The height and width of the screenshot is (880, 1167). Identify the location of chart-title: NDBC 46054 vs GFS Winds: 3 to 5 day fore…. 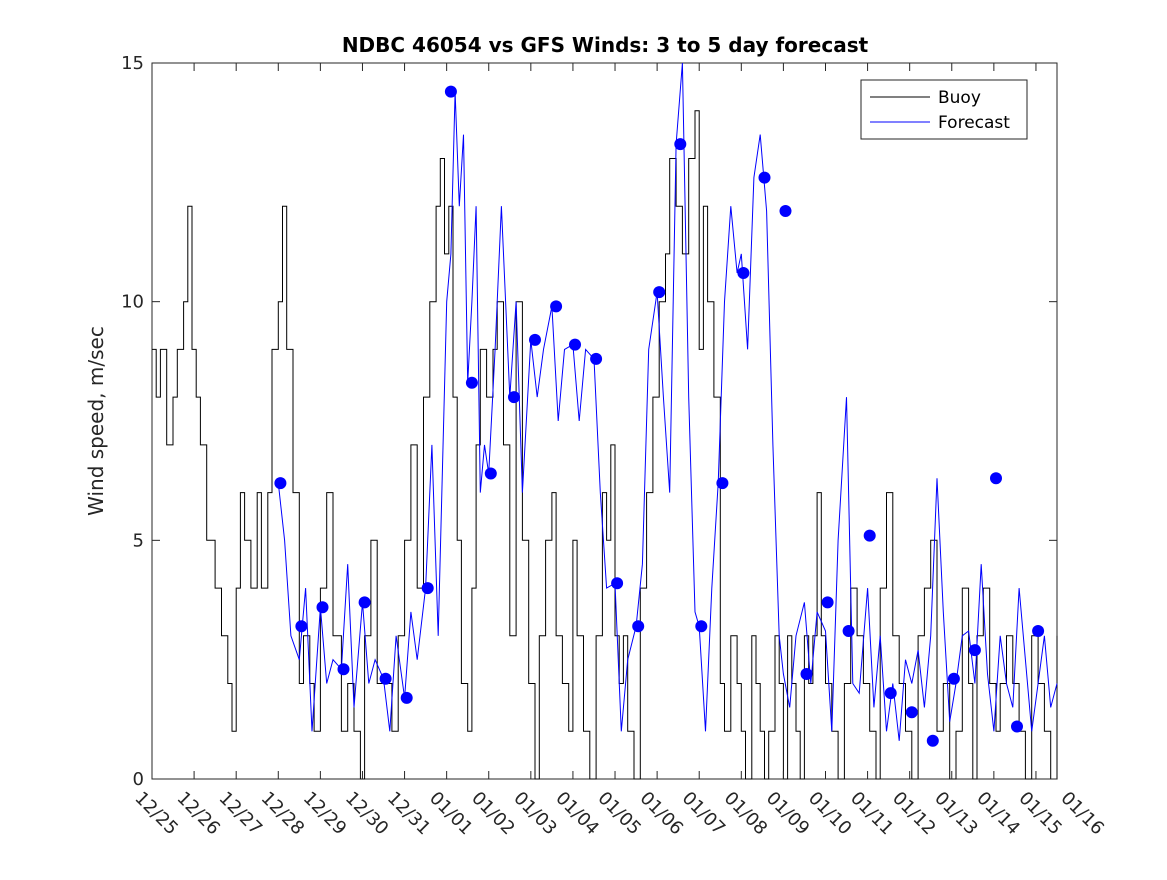
(605, 45).